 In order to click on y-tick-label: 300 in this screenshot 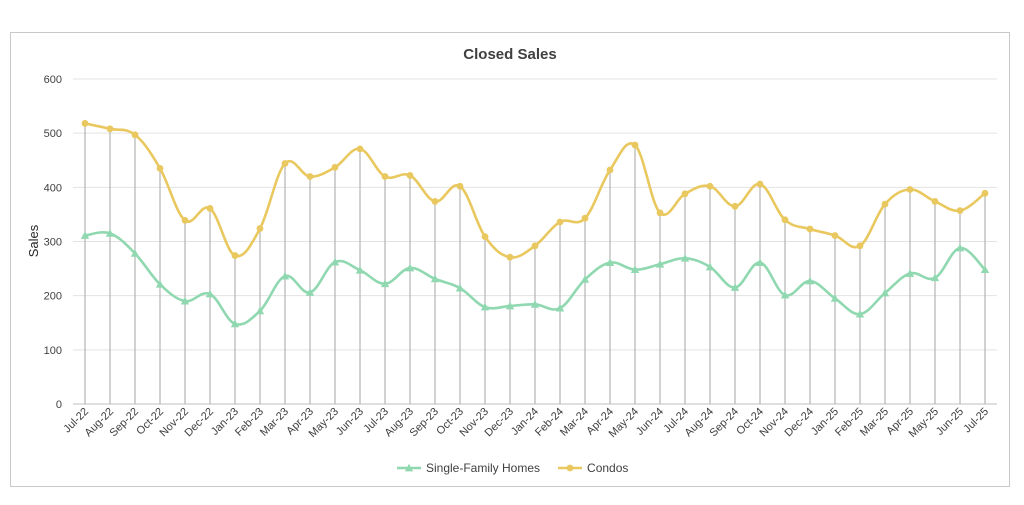, I will do `click(53, 243)`.